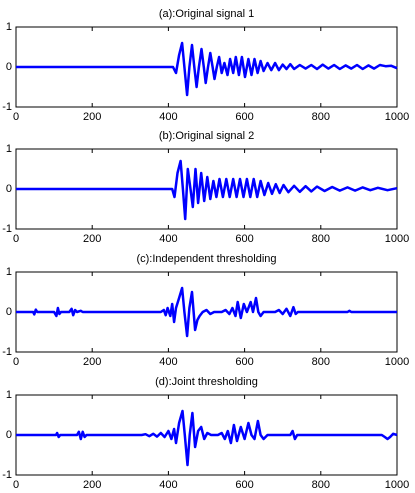 The height and width of the screenshot is (493, 415). I want to click on subplot-title: (b):Original signal 2, so click(206, 136).